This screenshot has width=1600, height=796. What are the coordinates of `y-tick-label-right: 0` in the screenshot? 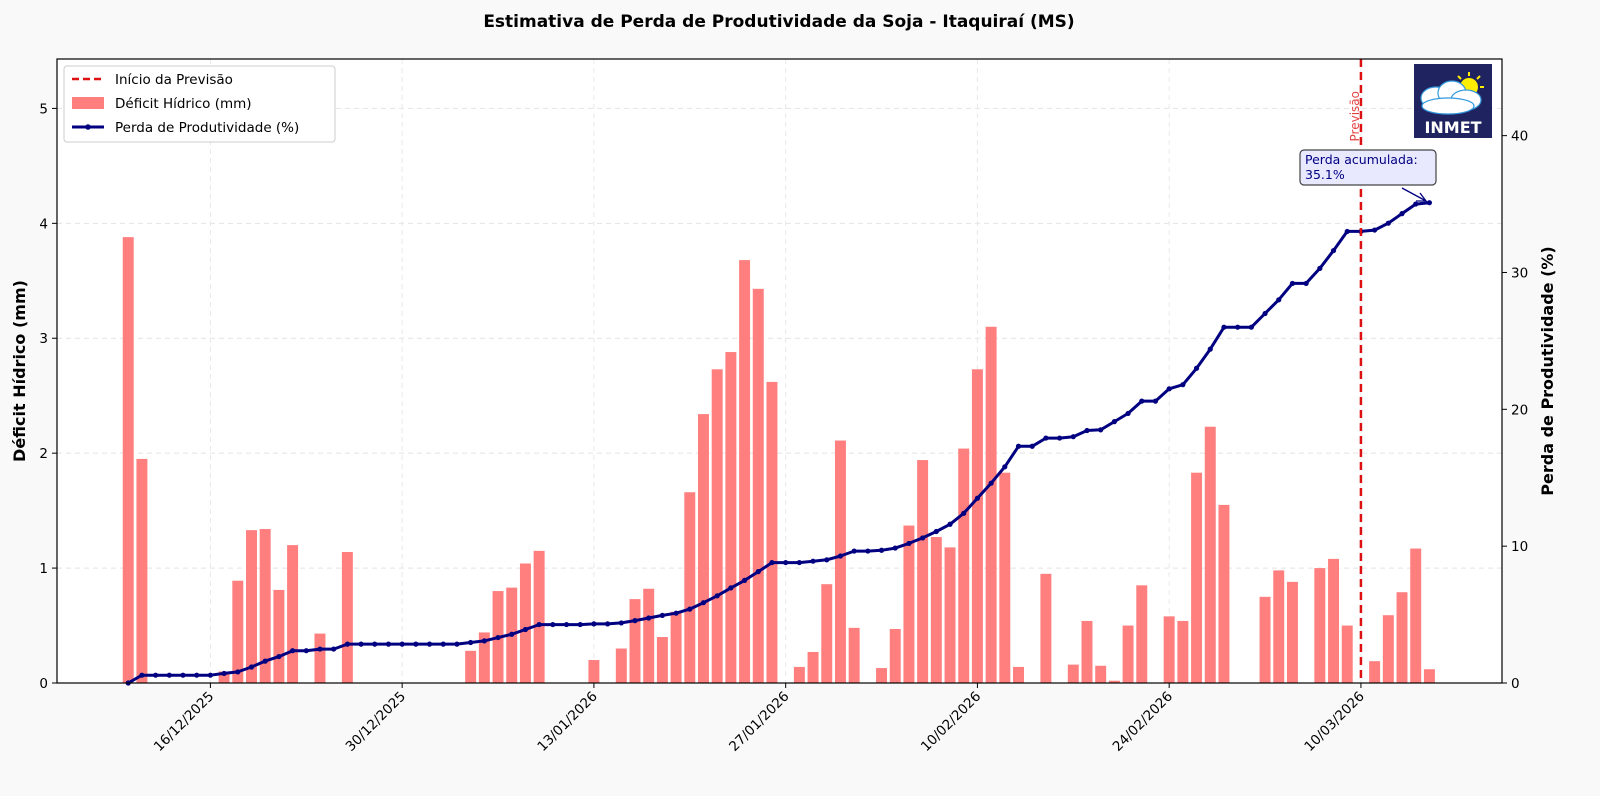 It's located at (1515, 684).